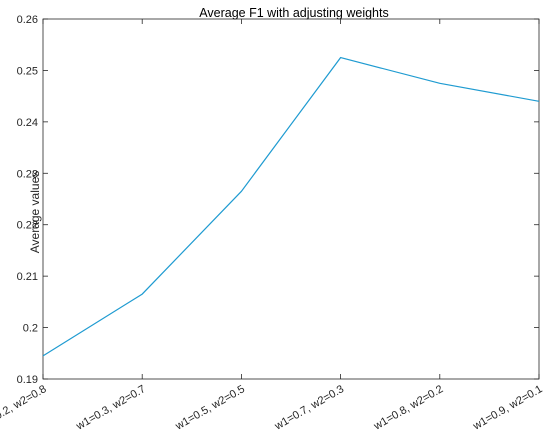 Image resolution: width=550 pixels, height=440 pixels. I want to click on y-tick-label: 0.25, so click(27, 71).